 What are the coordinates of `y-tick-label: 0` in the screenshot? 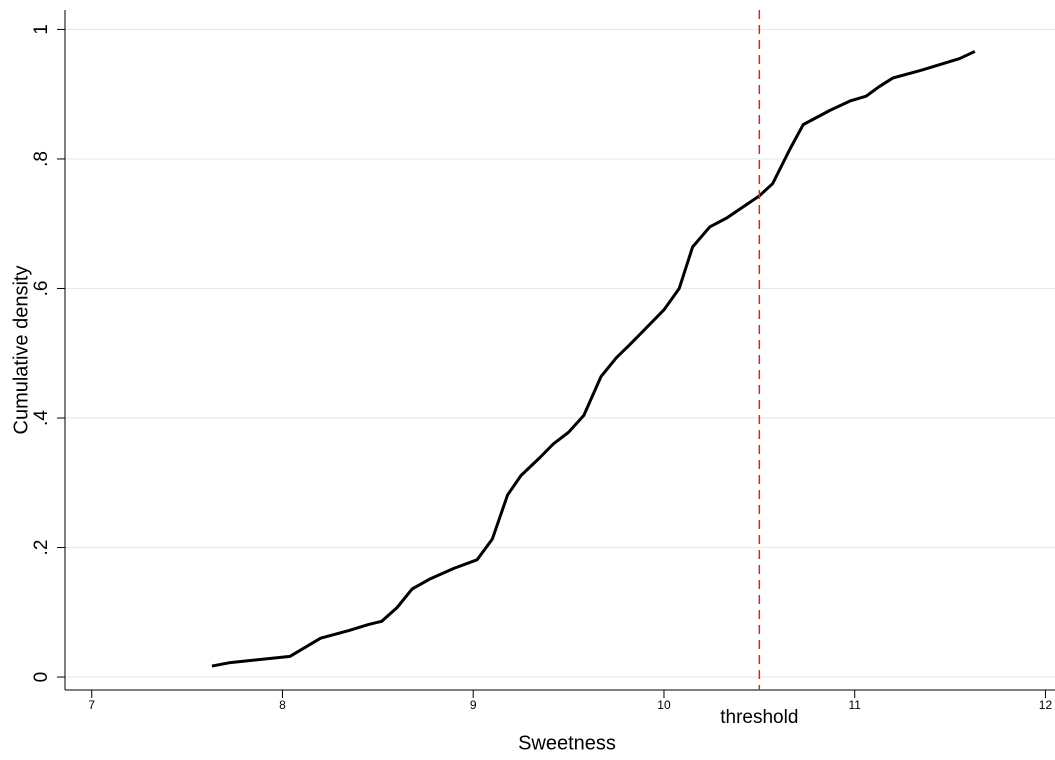 It's located at (41, 677).